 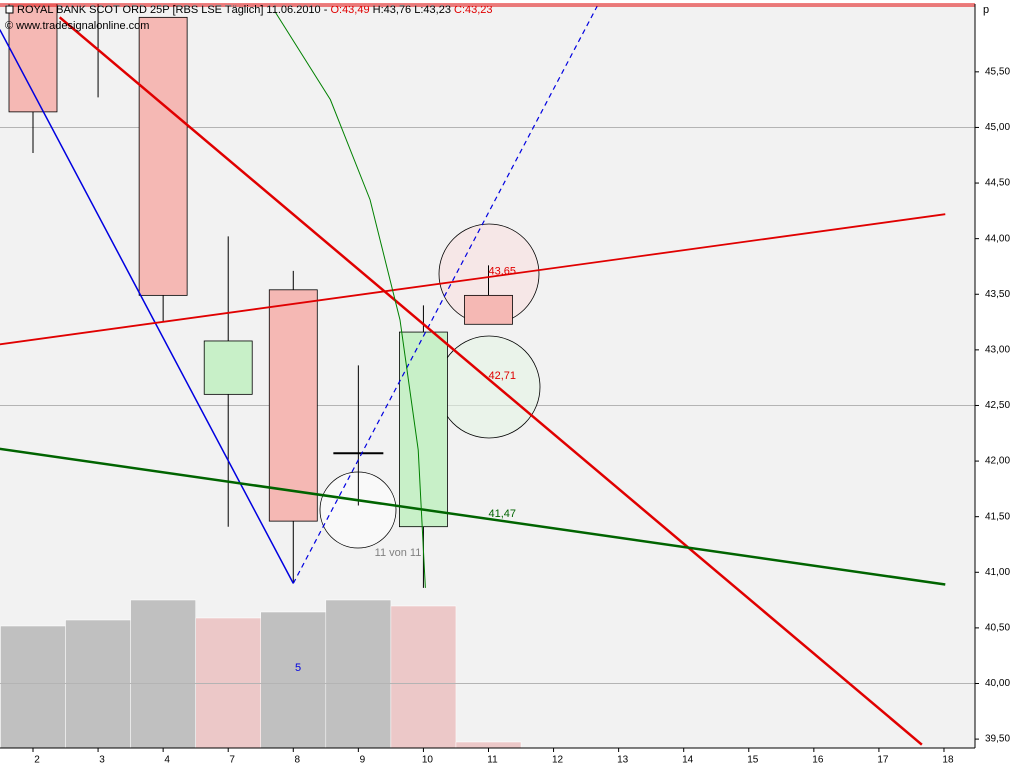 I want to click on x-tick-label: 18, so click(x=948, y=760).